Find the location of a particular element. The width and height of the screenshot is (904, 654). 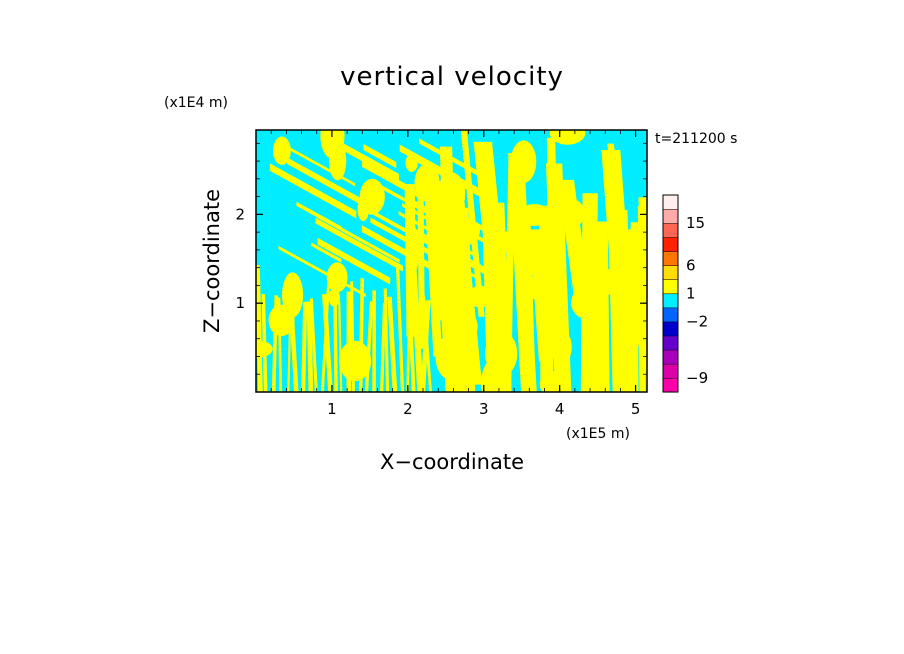

colorbar-tick-label: 6 is located at coordinates (691, 265).